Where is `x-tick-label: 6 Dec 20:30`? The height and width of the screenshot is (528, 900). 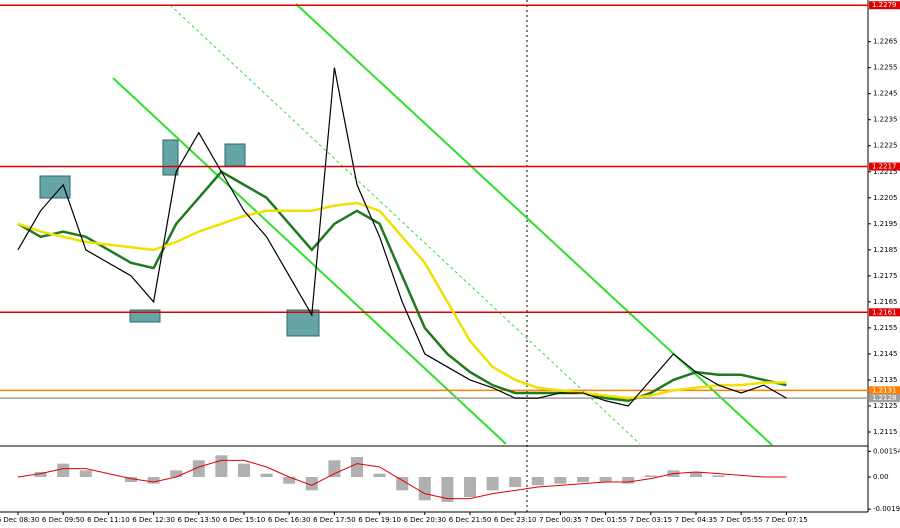
x-tick-label: 6 Dec 20:30 is located at coordinates (424, 520).